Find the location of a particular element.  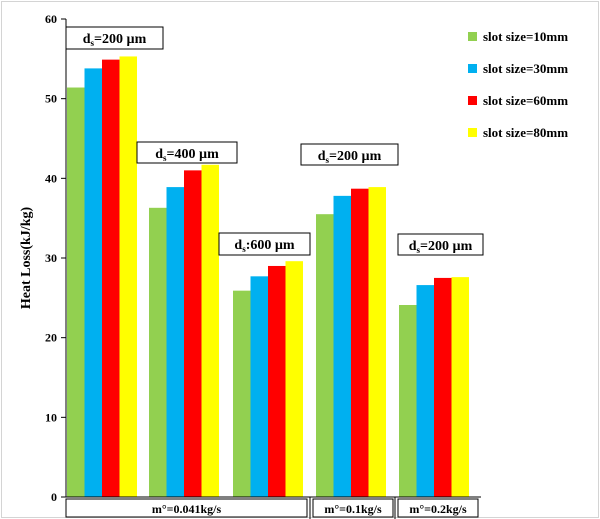

flow-rate-label: m°=0.1kg/s is located at coordinates (353, 509).